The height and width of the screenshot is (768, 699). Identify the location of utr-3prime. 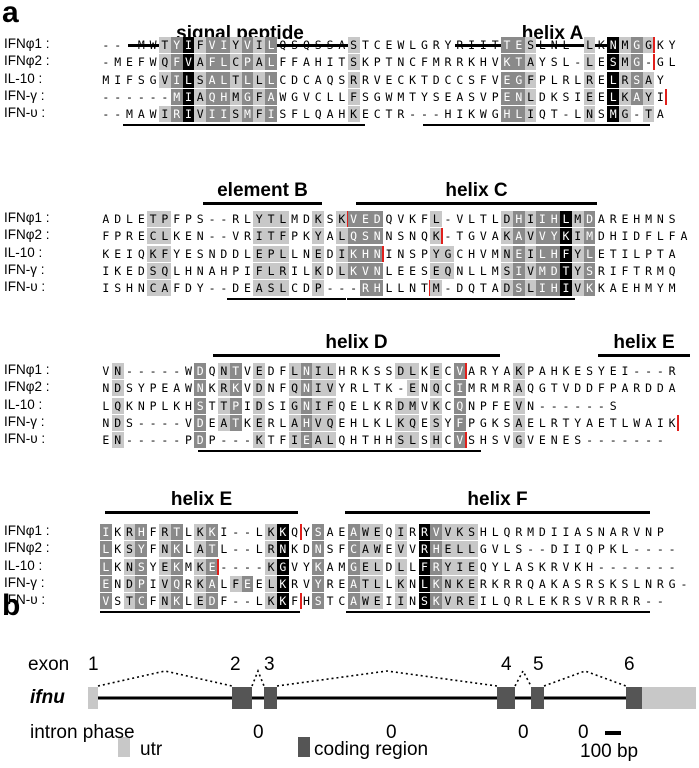
(669, 698).